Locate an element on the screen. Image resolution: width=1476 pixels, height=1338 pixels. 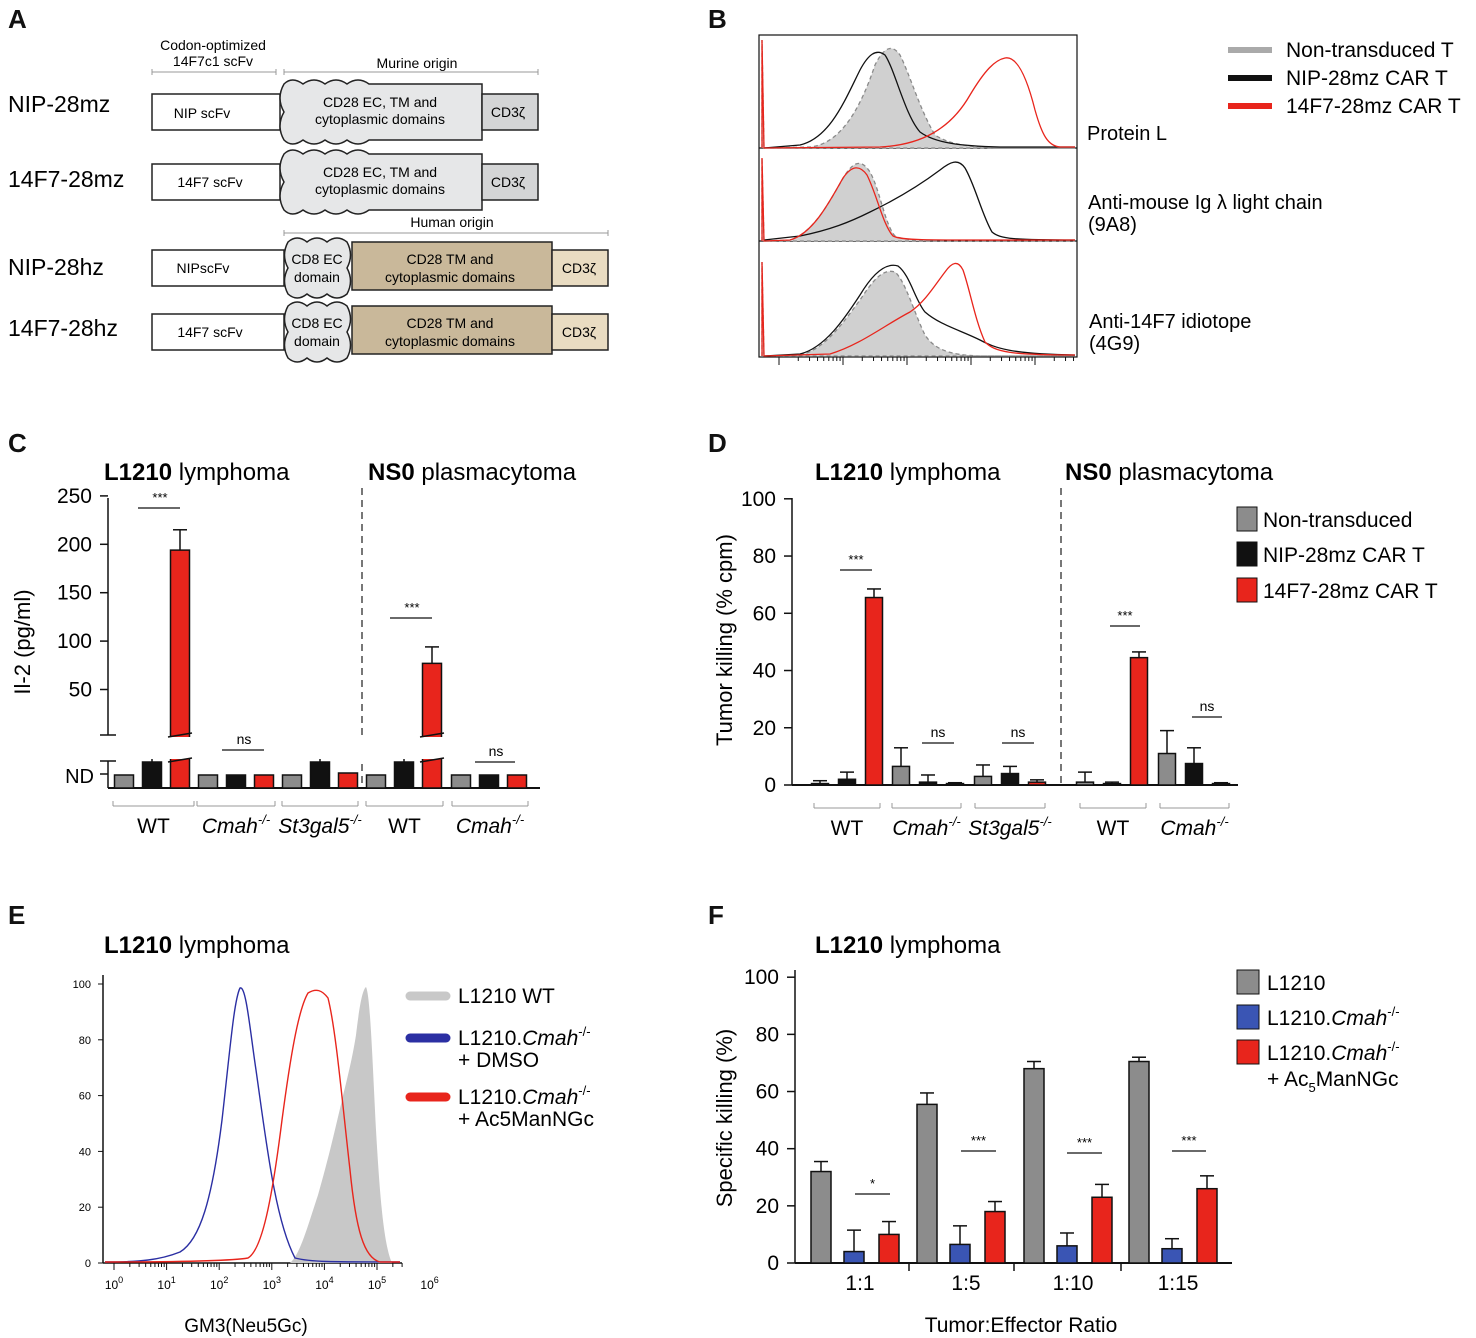
group-label: St3gal5-/- is located at coordinates (320, 825).